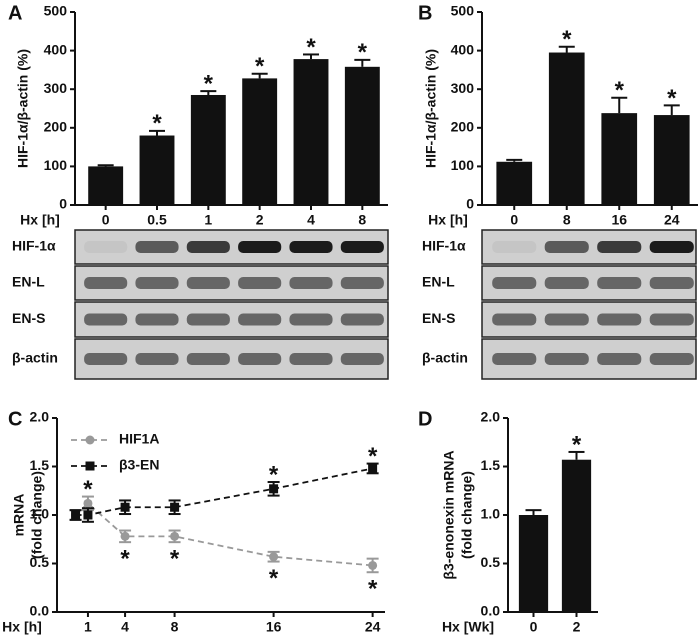  What do you see at coordinates (491, 465) in the screenshot?
I see `y-tick-label: 1.5` at bounding box center [491, 465].